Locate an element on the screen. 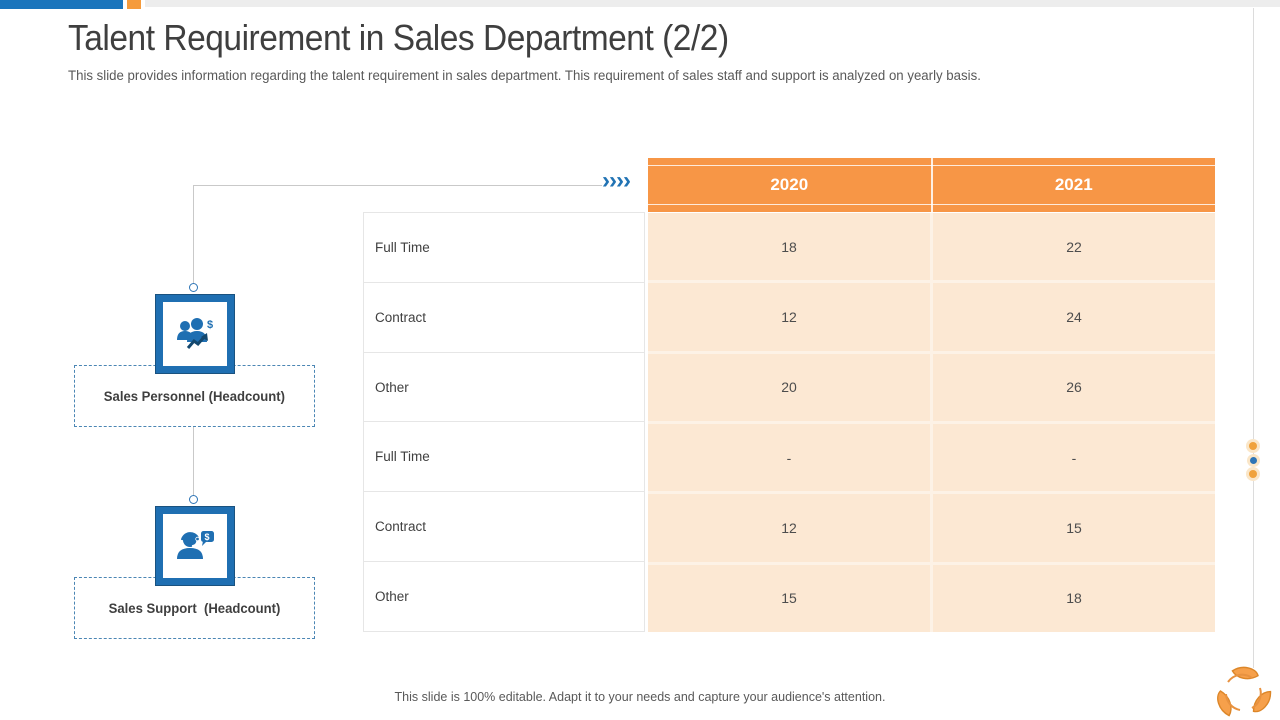 This screenshot has width=1280, height=720. top-bar-blue-segment is located at coordinates (61, 4).